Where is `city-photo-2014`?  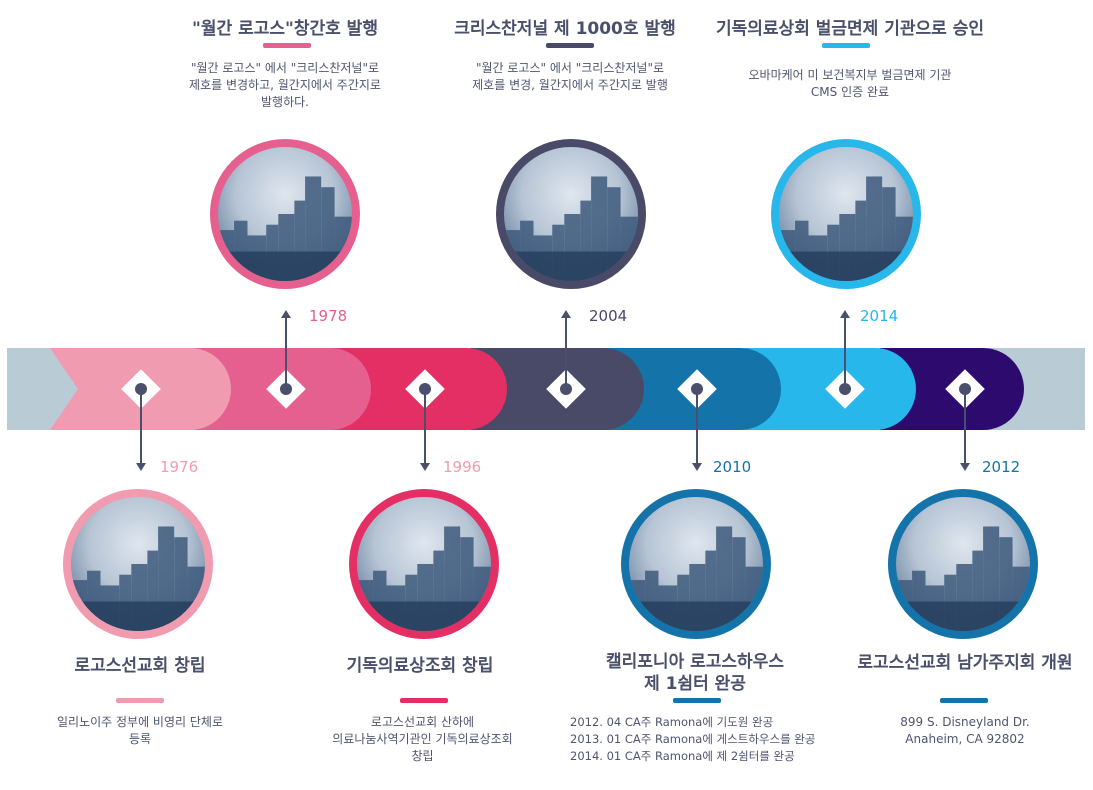 city-photo-2014 is located at coordinates (846, 214).